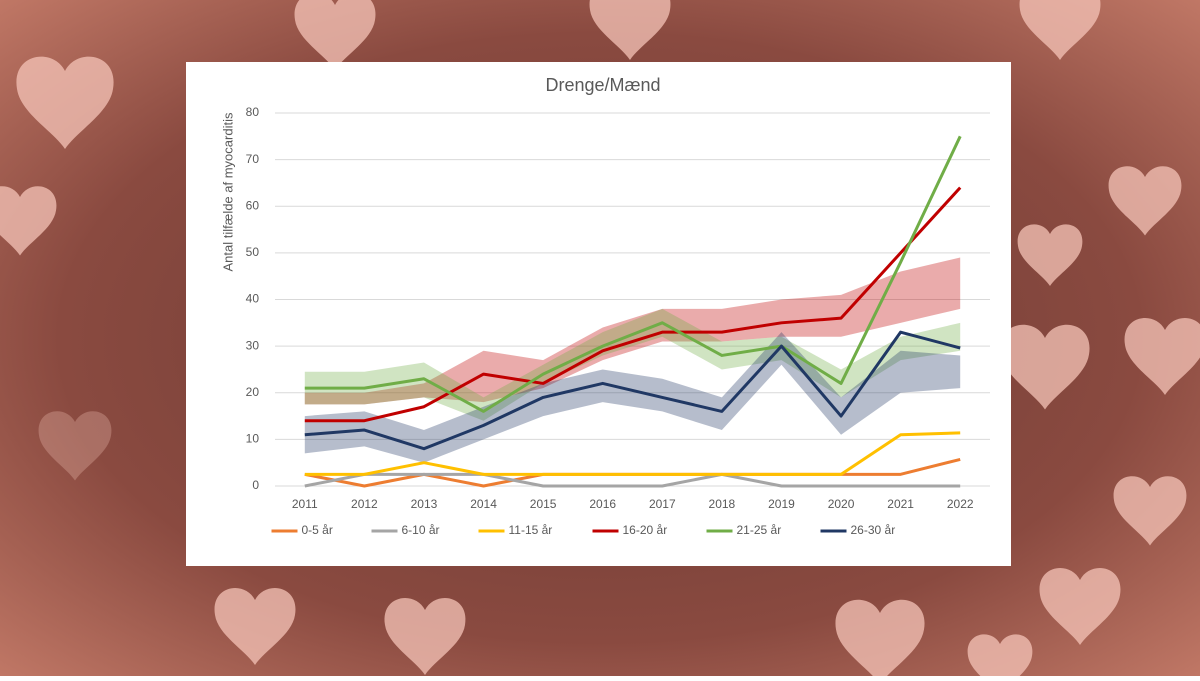  Describe the element at coordinates (253, 392) in the screenshot. I see `y-tick-label: 20` at that location.